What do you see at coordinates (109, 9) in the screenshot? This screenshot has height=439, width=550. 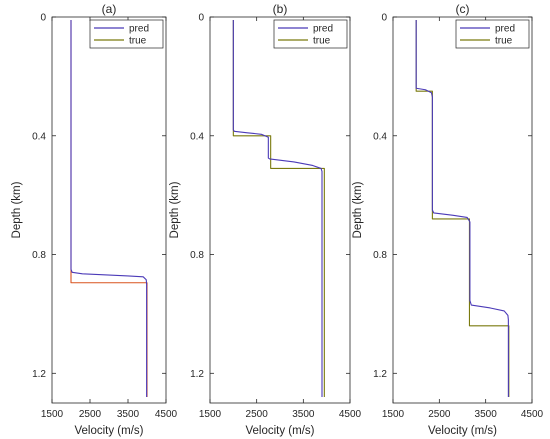 I see `panel-title: (a)` at bounding box center [109, 9].